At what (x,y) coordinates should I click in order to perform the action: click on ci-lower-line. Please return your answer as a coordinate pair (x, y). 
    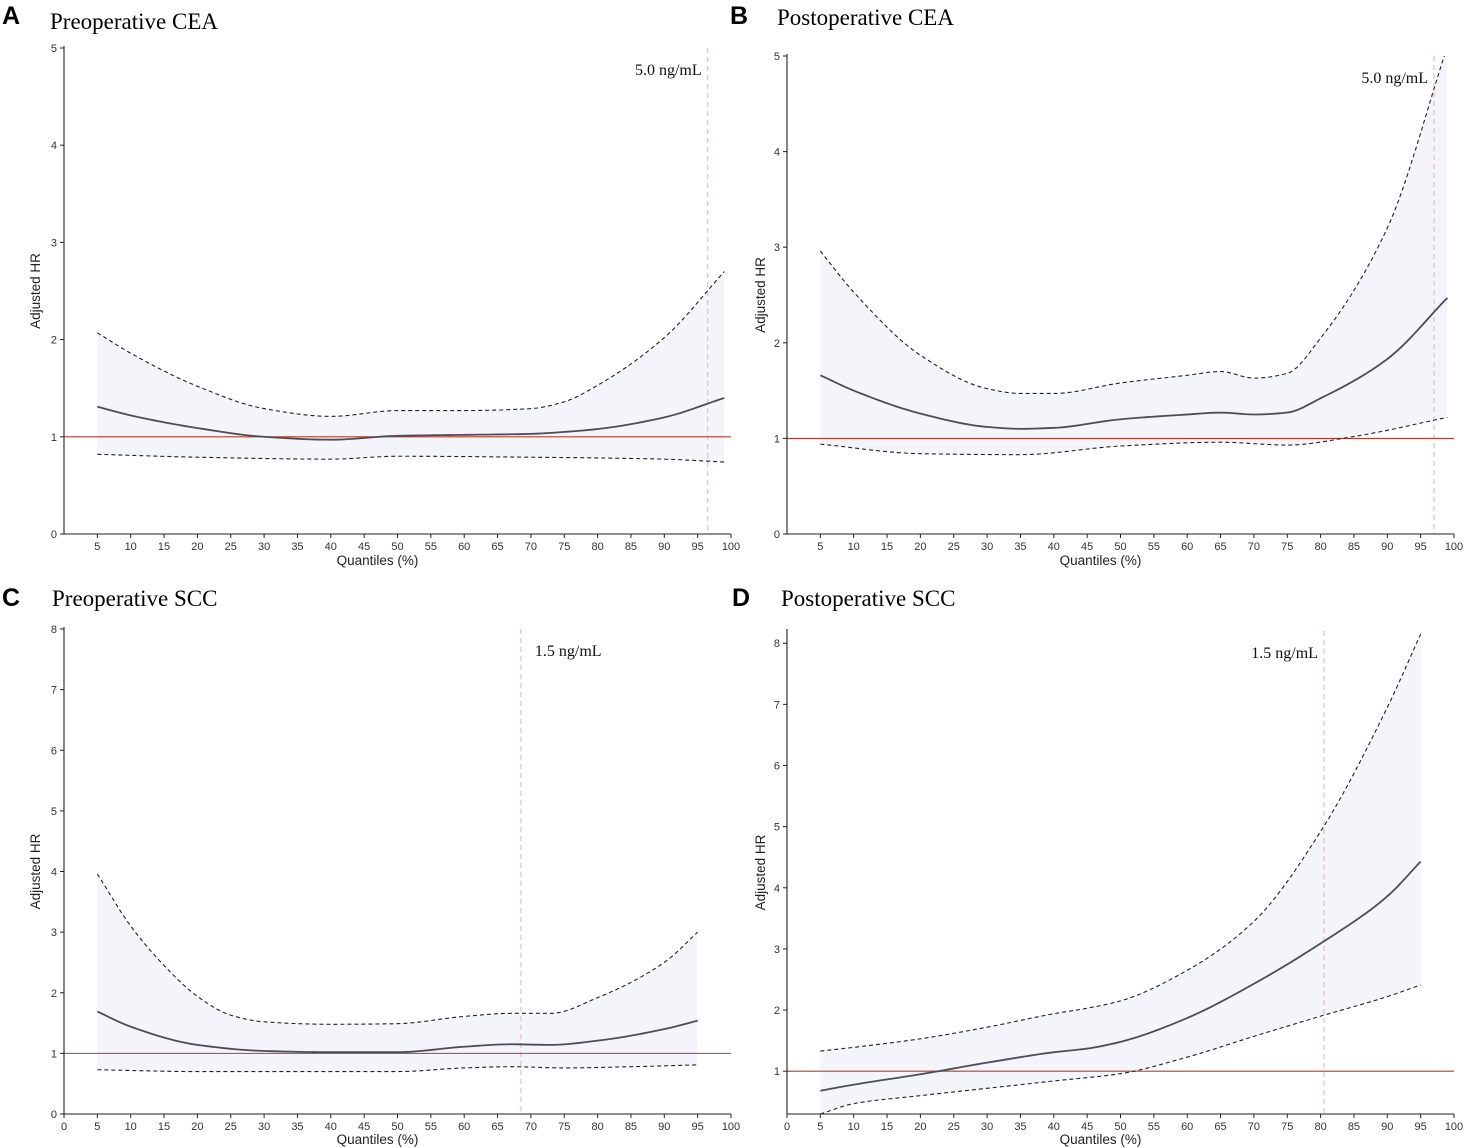
    Looking at the image, I should click on (397, 1068).